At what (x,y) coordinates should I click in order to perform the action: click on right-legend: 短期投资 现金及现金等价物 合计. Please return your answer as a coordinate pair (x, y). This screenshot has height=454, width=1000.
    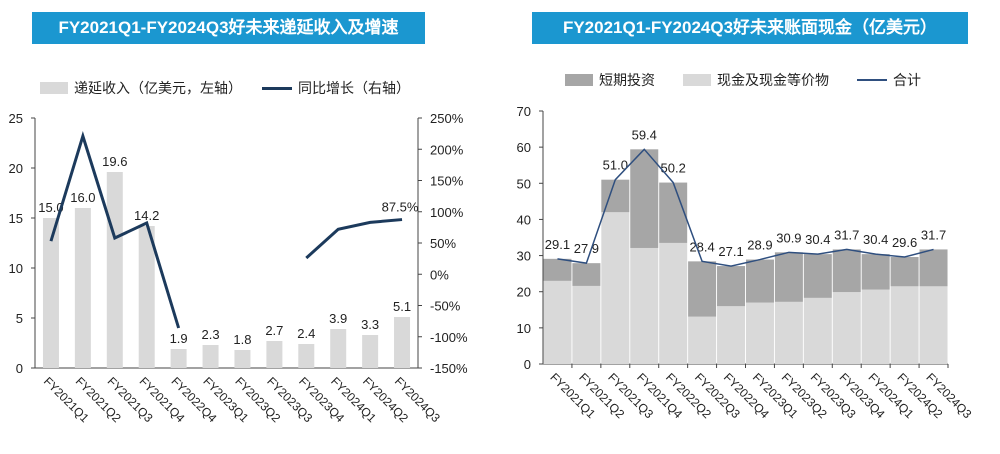
    Looking at the image, I should click on (743, 80).